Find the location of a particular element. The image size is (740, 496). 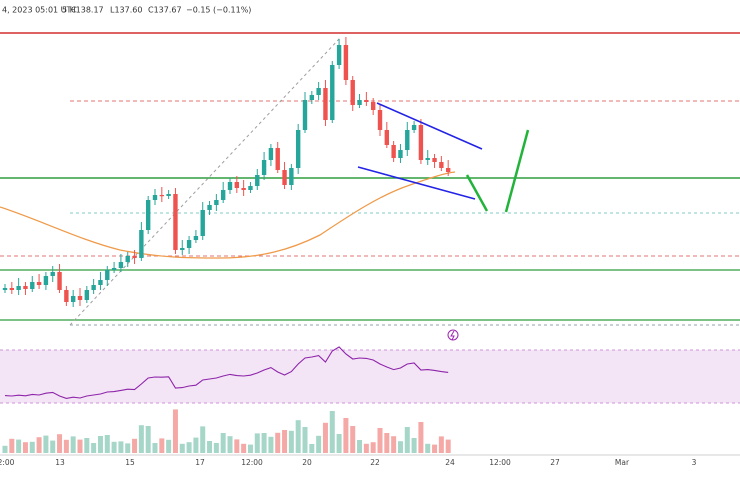

moving-average is located at coordinates (228, 215).